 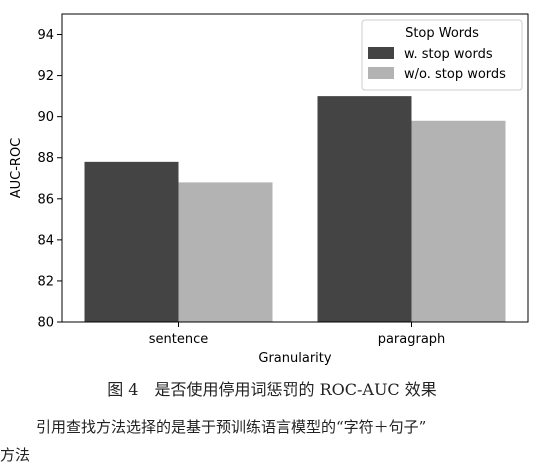 I want to click on x-axis-label: Granularity, so click(x=294, y=358).